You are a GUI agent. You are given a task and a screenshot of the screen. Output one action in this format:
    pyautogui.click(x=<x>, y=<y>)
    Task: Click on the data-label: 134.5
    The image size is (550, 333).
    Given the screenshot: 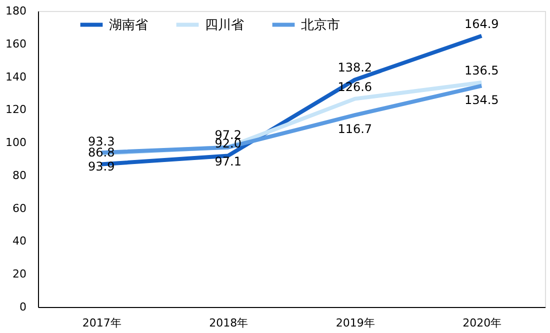 What is the action you would take?
    pyautogui.click(x=481, y=99)
    